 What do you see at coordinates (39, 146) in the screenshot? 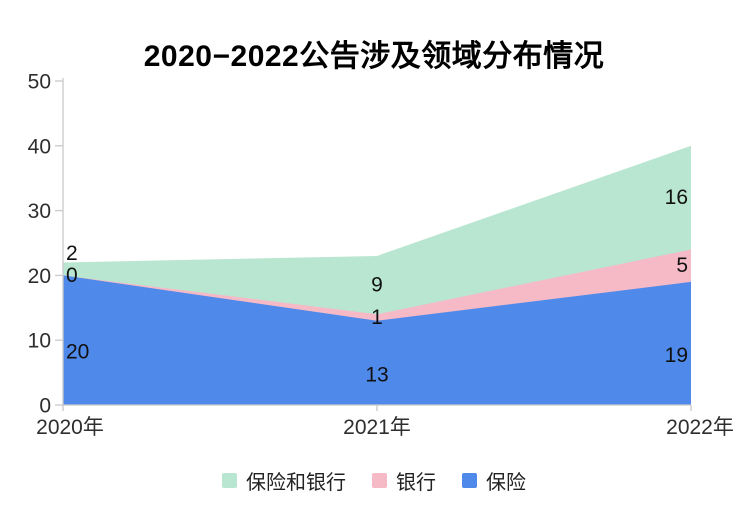
I see `y-tick-label: 40` at bounding box center [39, 146].